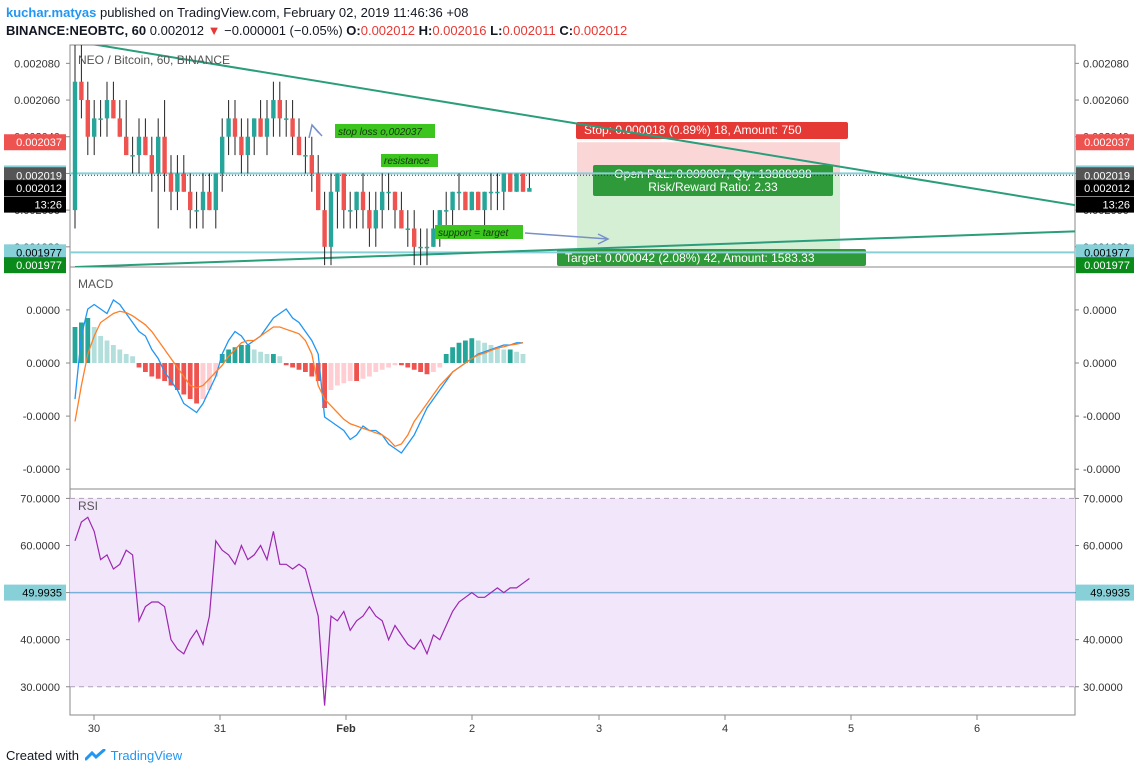 The height and width of the screenshot is (775, 1145). What do you see at coordinates (474, 233) in the screenshot?
I see `support-label: support = target` at bounding box center [474, 233].